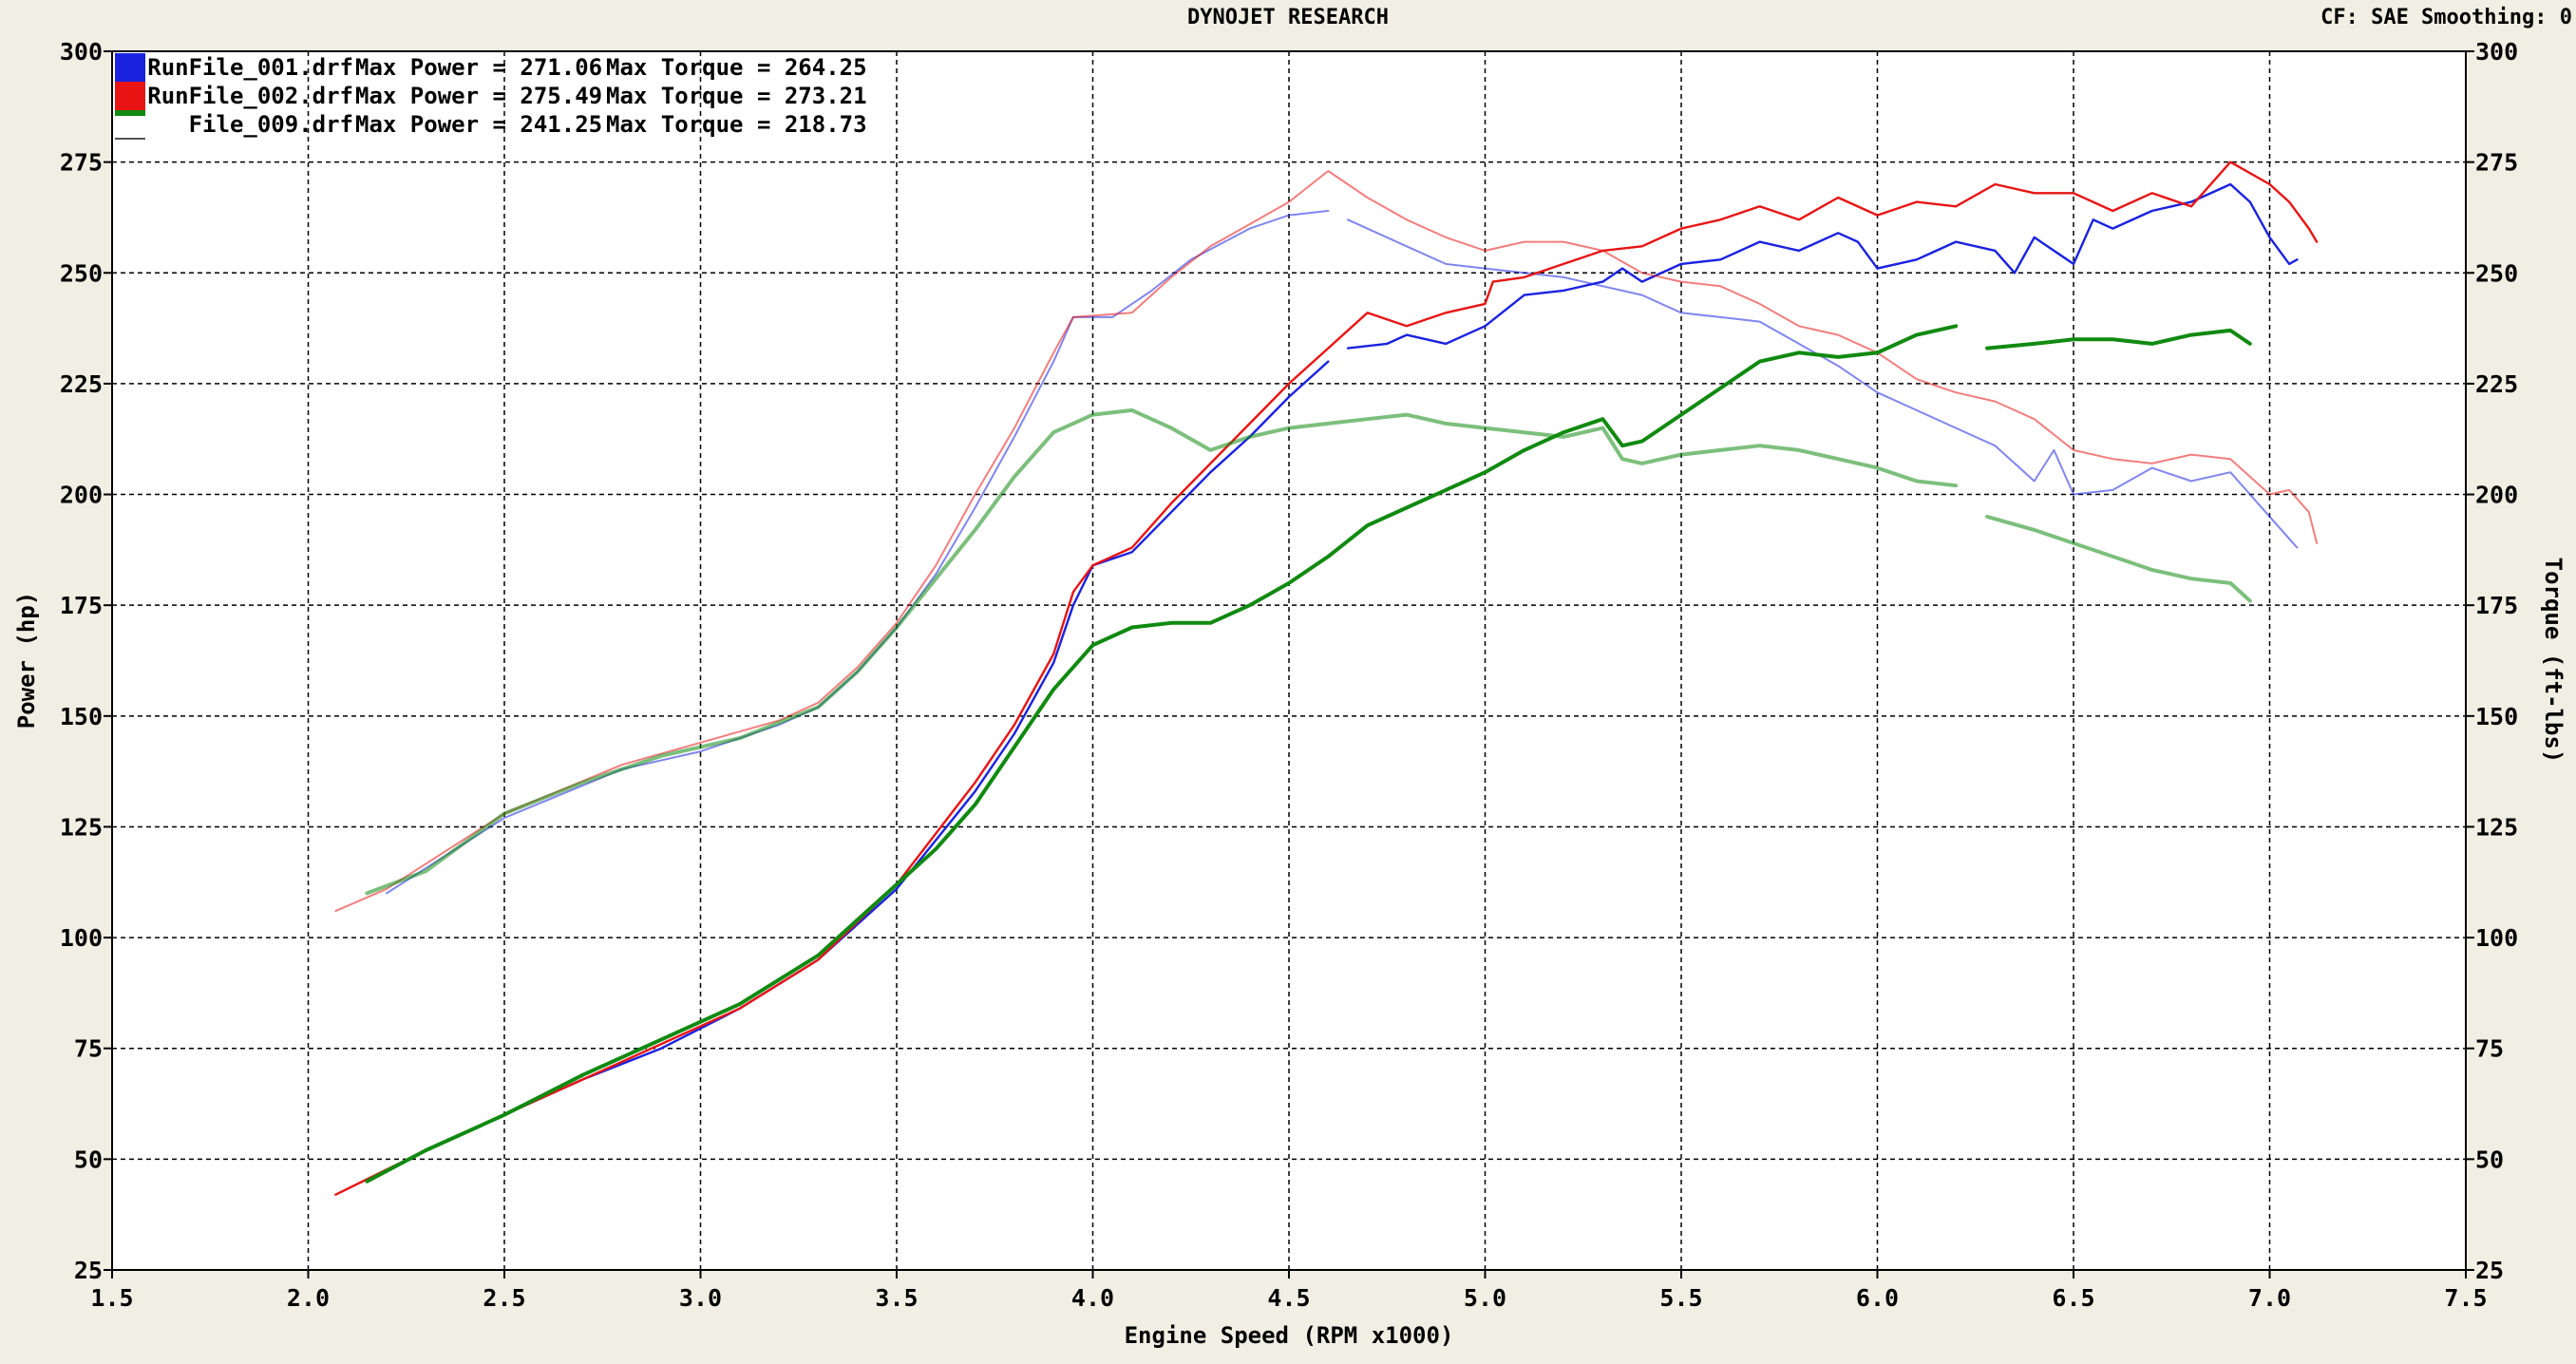 This screenshot has width=2576, height=1364. I want to click on x-axis-label: Engine Speed (RPM x1000), so click(1289, 1335).